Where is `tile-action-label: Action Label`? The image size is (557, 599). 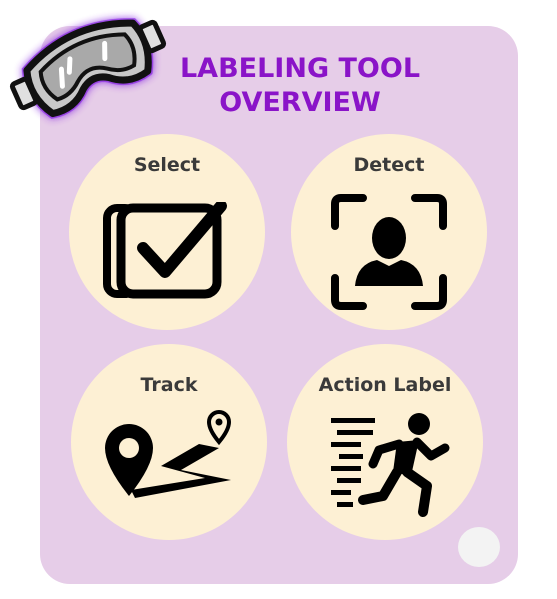
tile-action-label: Action Label is located at coordinates (385, 442).